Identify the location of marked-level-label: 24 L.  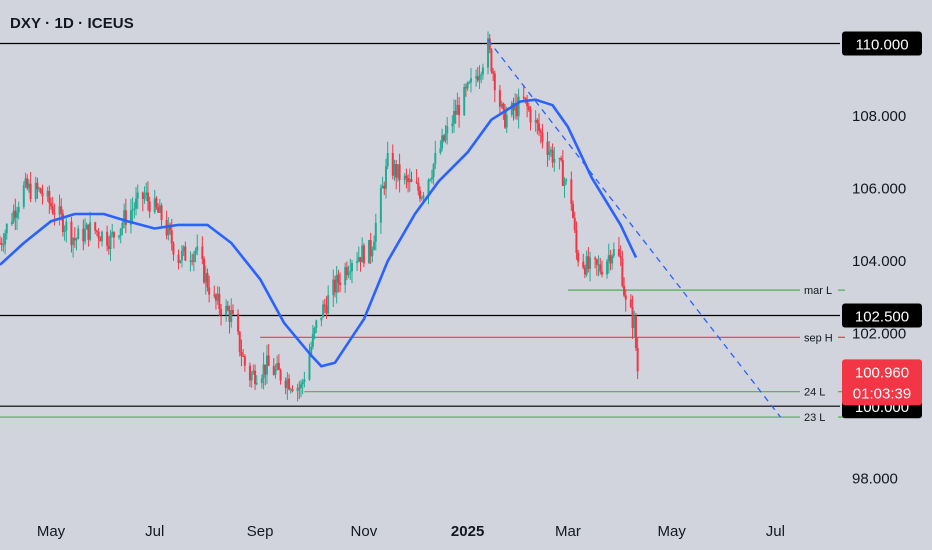
(814, 393).